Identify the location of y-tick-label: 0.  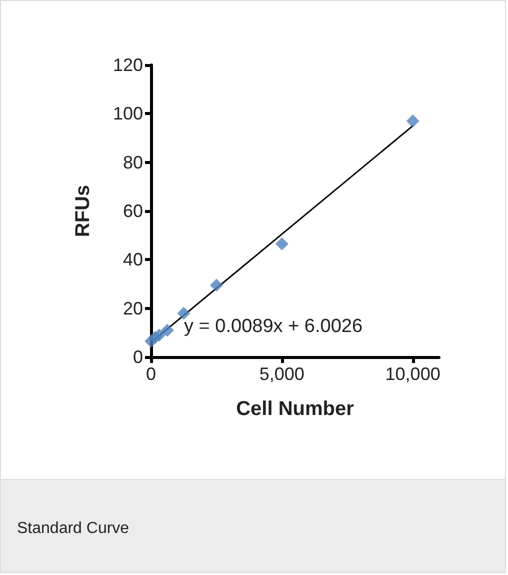
(137, 357).